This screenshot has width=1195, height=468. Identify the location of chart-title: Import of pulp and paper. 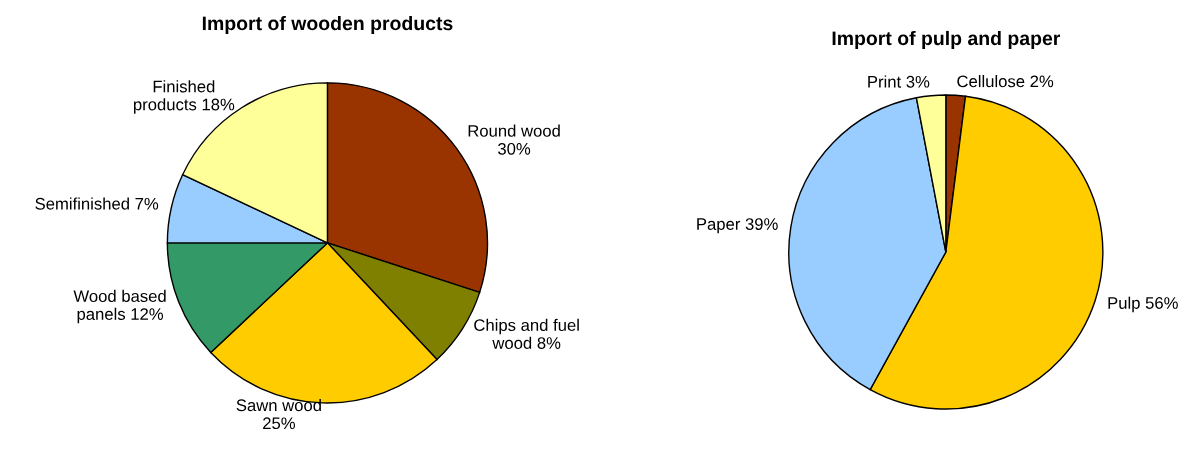
(946, 40).